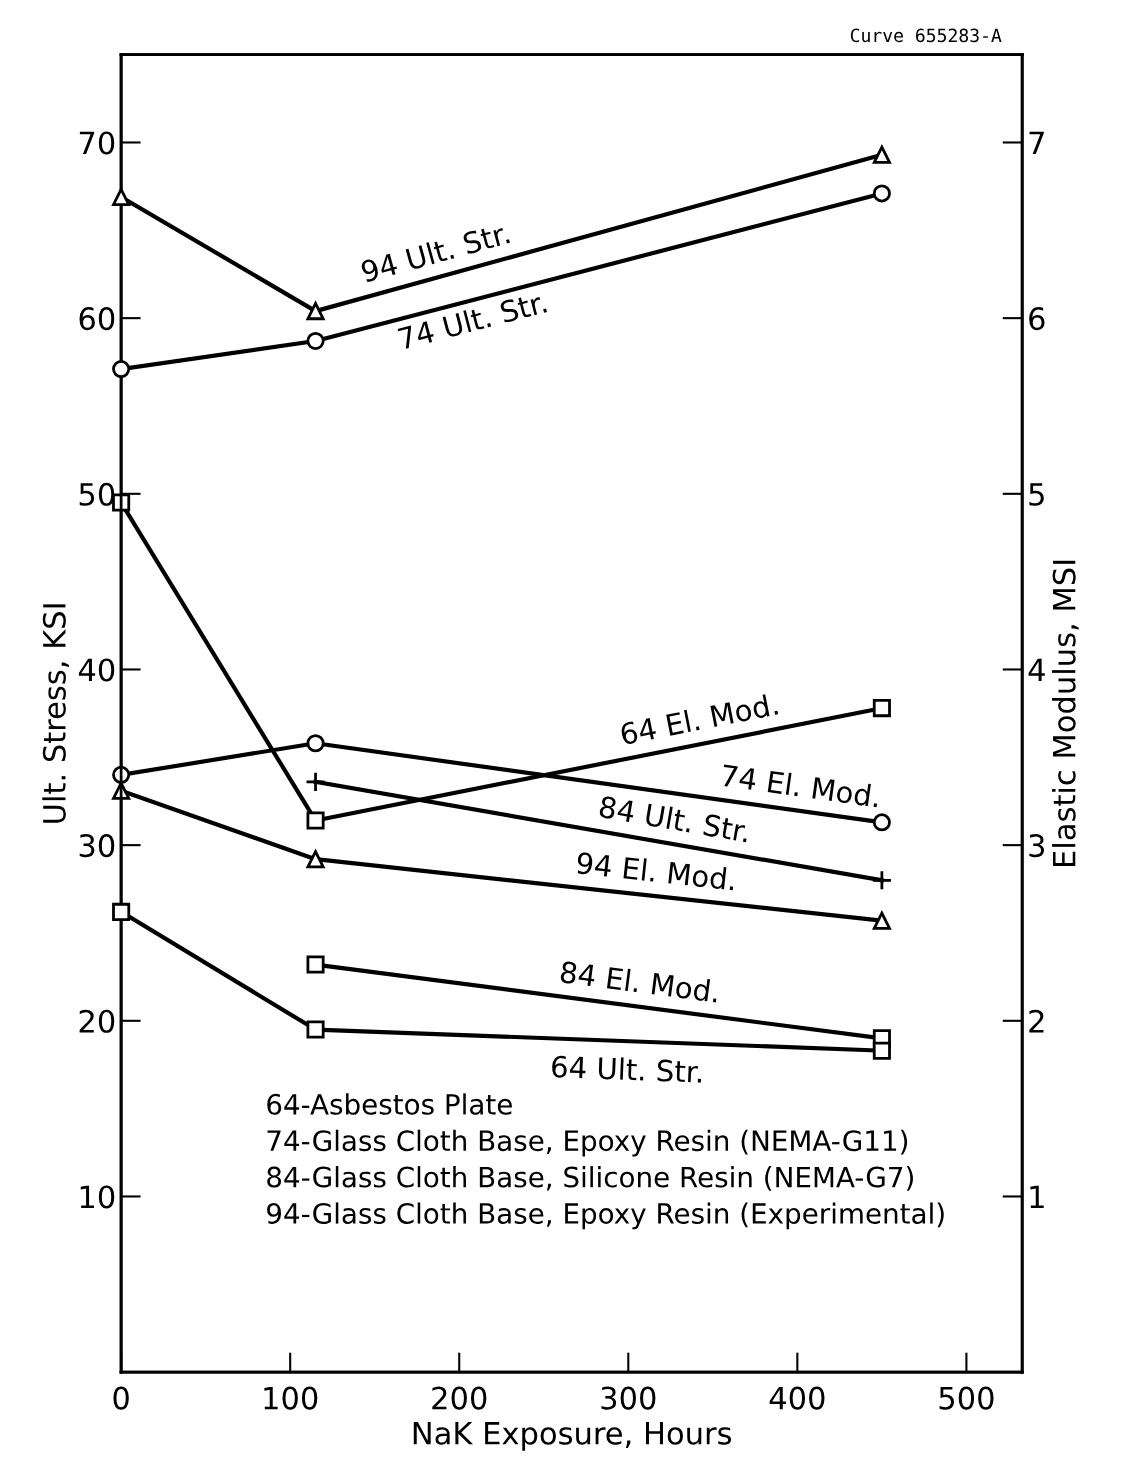 This screenshot has height=1477, width=1132. I want to click on series-label: 64 Ult. Str., so click(626, 1068).